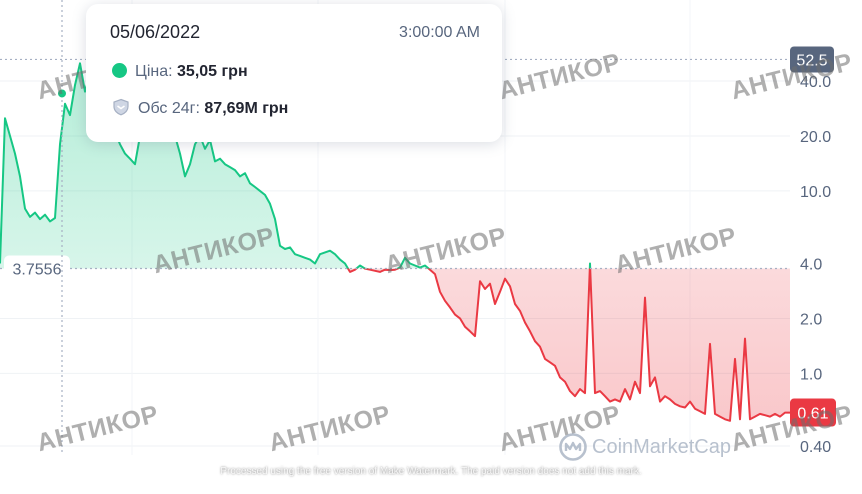 This screenshot has width=862, height=494. What do you see at coordinates (439, 32) in the screenshot?
I see `tooltip-time: 3:00:00 AM` at bounding box center [439, 32].